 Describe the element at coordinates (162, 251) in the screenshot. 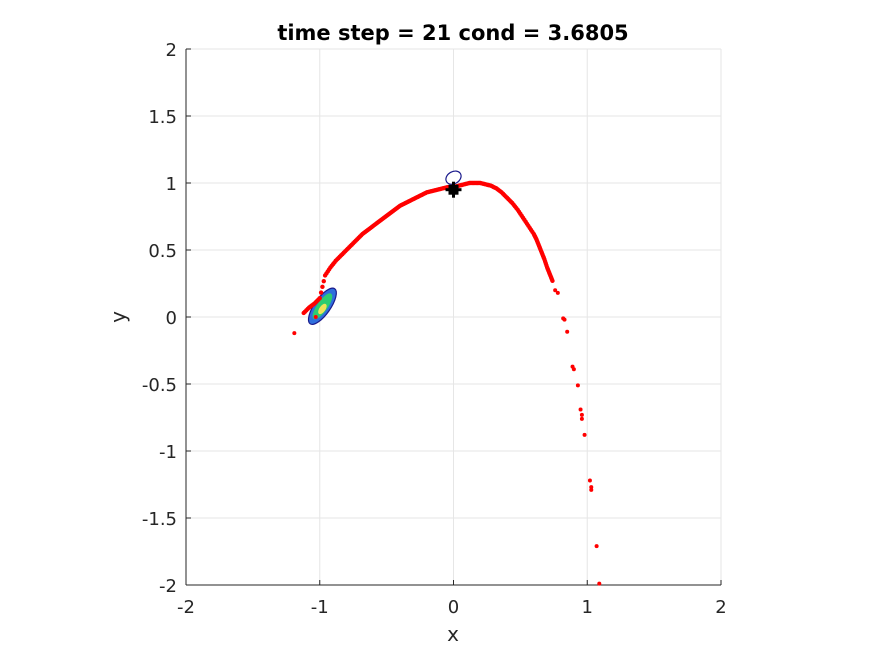

I see `y-tick-label: 0.5` at that location.